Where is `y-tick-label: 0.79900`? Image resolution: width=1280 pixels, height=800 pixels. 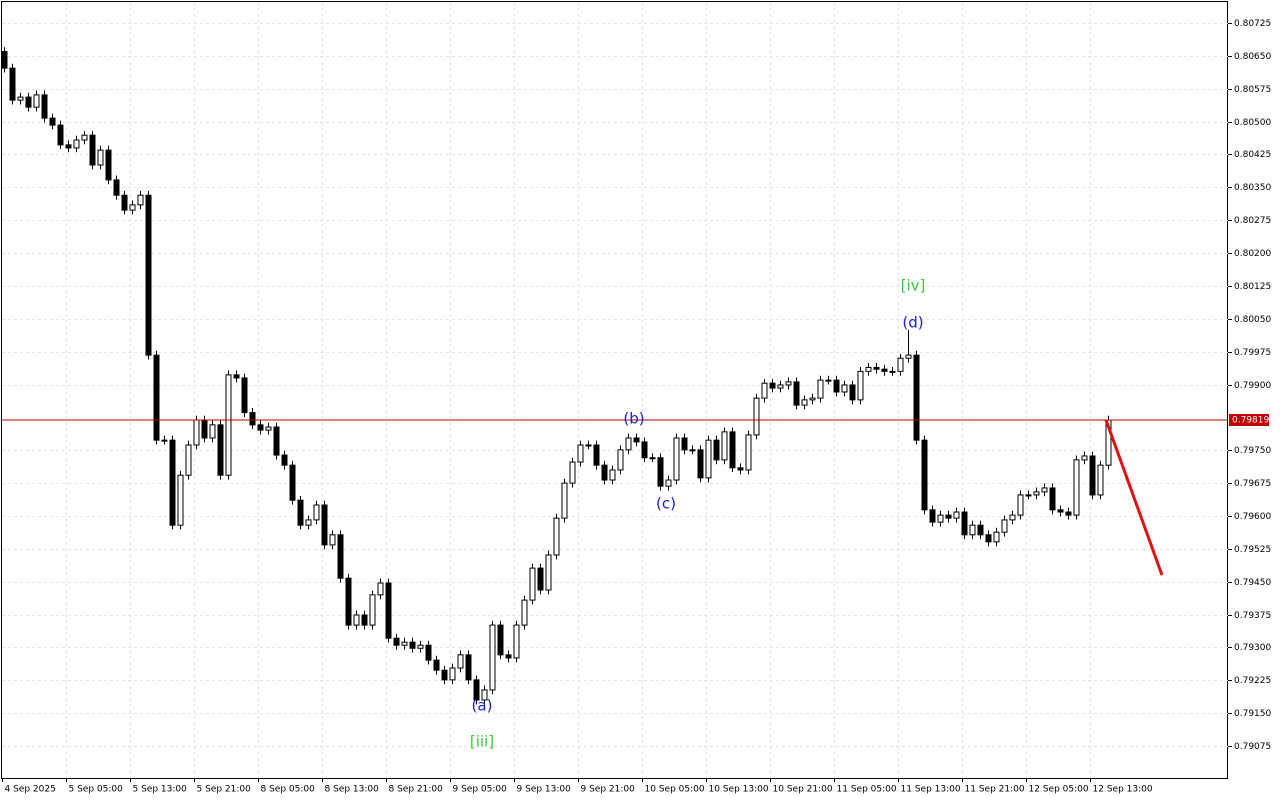 y-tick-label: 0.79900 is located at coordinates (1252, 386).